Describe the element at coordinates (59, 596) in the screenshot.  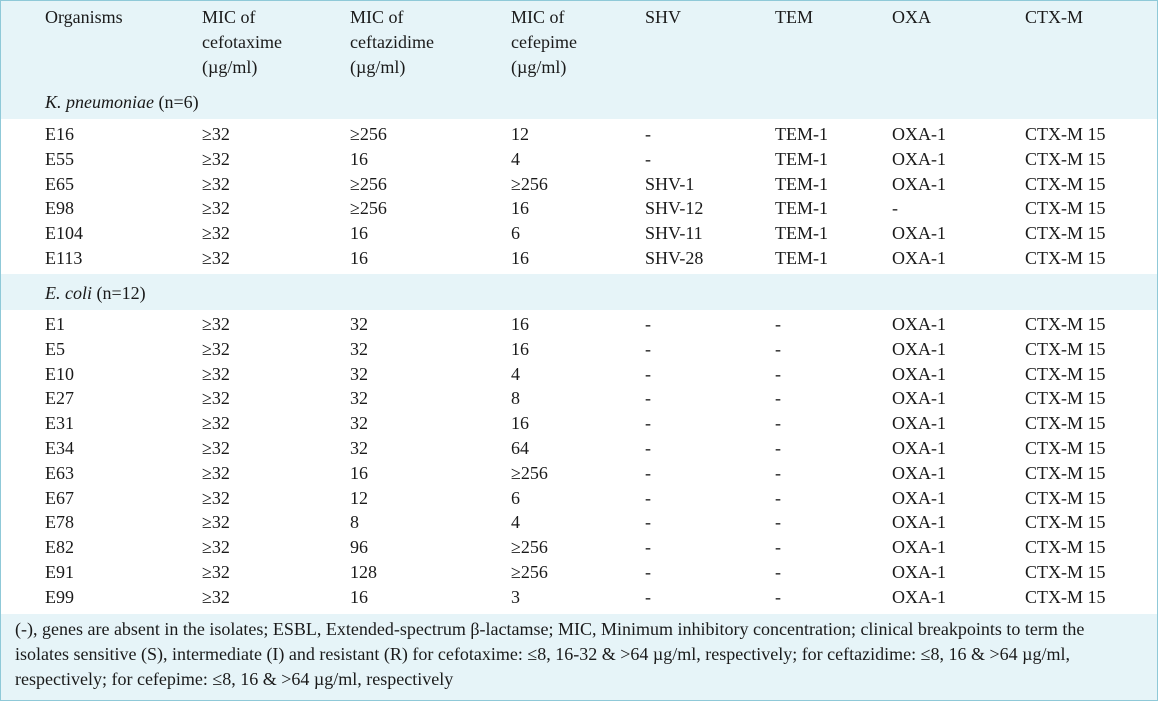
I see `isolate-id-cell: E99` at that location.